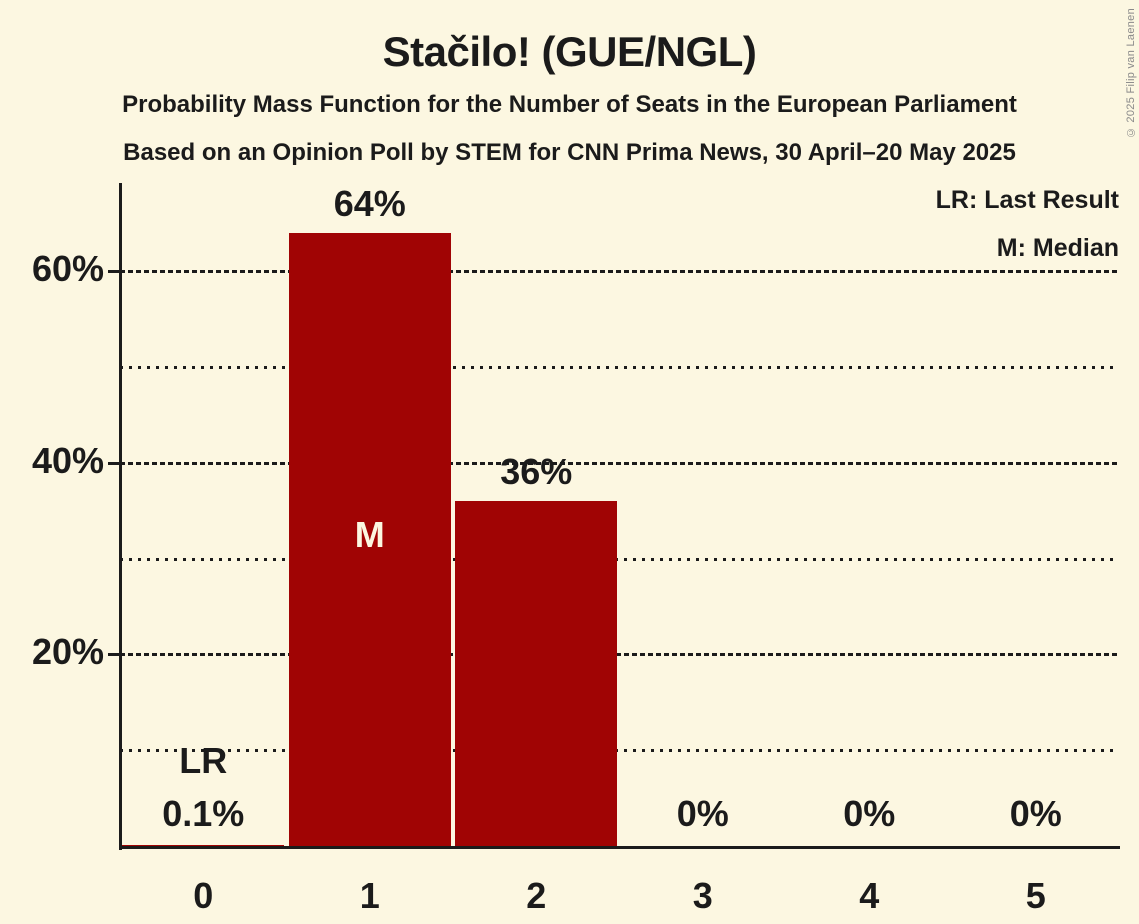  What do you see at coordinates (536, 471) in the screenshot?
I see `bar-value-label-2: 36%` at bounding box center [536, 471].